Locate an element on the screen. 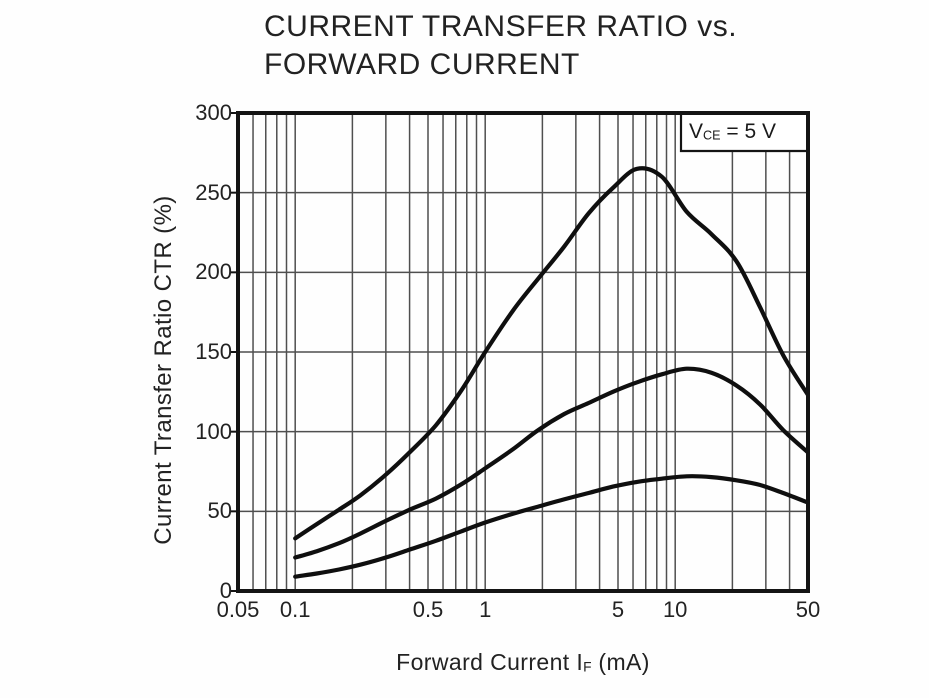 The image size is (929, 698). vce-annotation-box is located at coordinates (744, 132).